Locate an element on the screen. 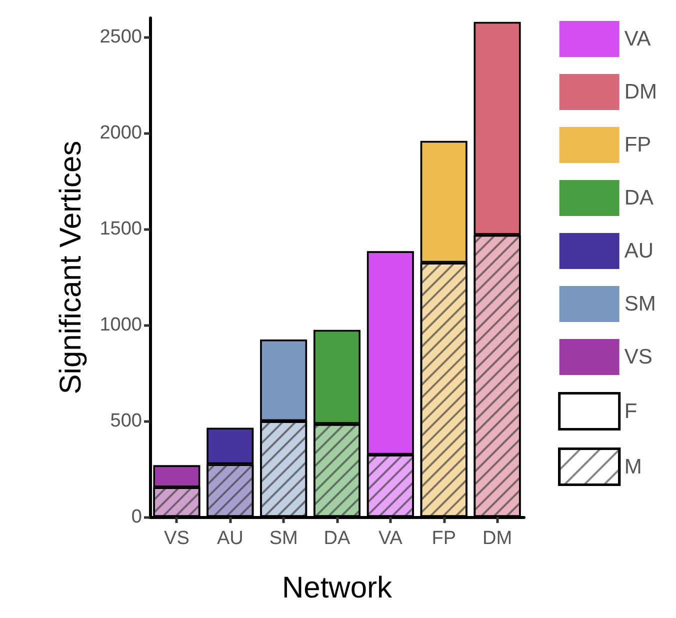 The width and height of the screenshot is (676, 618). legend-label: F is located at coordinates (631, 411).